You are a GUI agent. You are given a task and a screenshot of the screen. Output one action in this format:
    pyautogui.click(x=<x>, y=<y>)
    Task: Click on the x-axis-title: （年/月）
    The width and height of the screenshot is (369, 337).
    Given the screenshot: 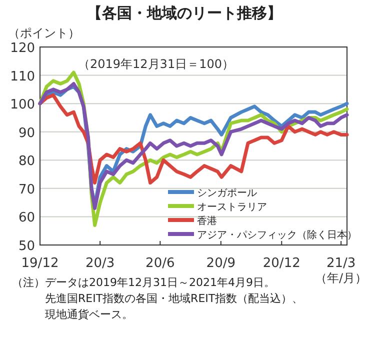 What is the action you would take?
    pyautogui.click(x=340, y=278)
    